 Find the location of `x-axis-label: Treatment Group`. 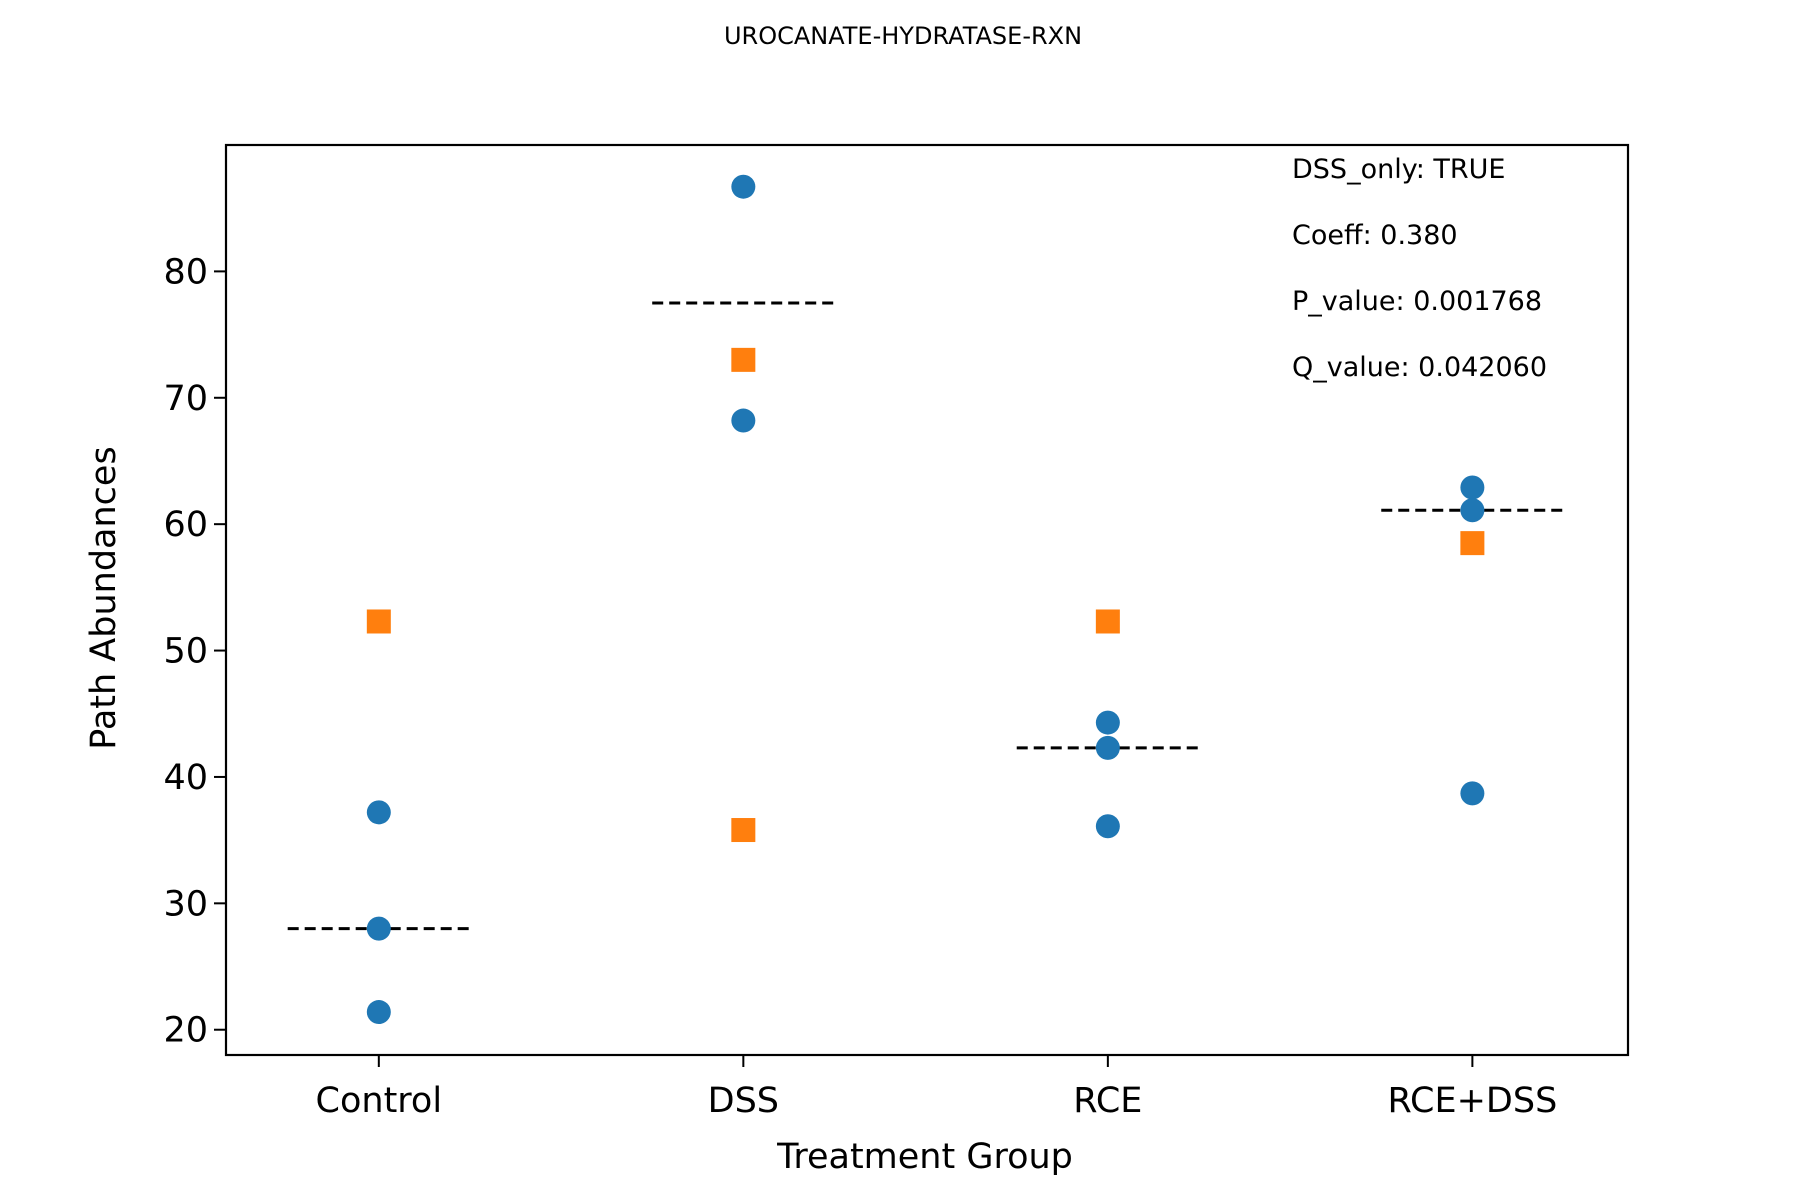

x-axis-label: Treatment Group is located at coordinates (924, 1157).